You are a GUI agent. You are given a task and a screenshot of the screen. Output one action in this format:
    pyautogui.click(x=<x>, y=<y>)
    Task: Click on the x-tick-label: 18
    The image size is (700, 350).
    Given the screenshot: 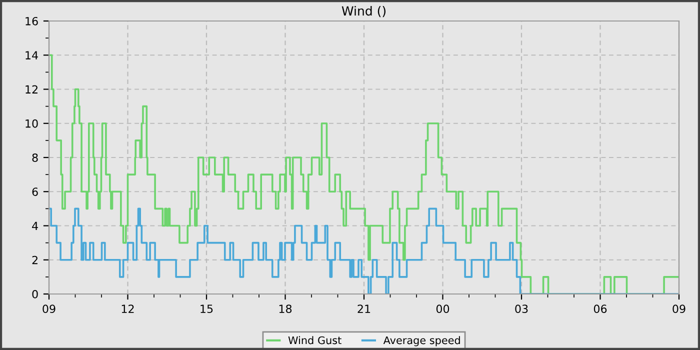 What is the action you would take?
    pyautogui.click(x=285, y=309)
    